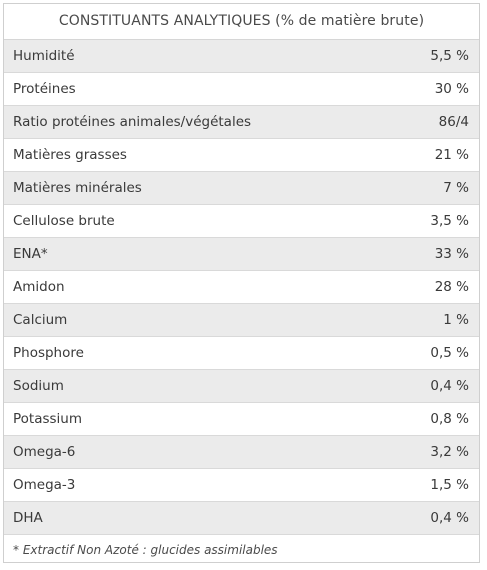 The image size is (487, 570). I want to click on table-row: Amidon 28 %, so click(241, 287).